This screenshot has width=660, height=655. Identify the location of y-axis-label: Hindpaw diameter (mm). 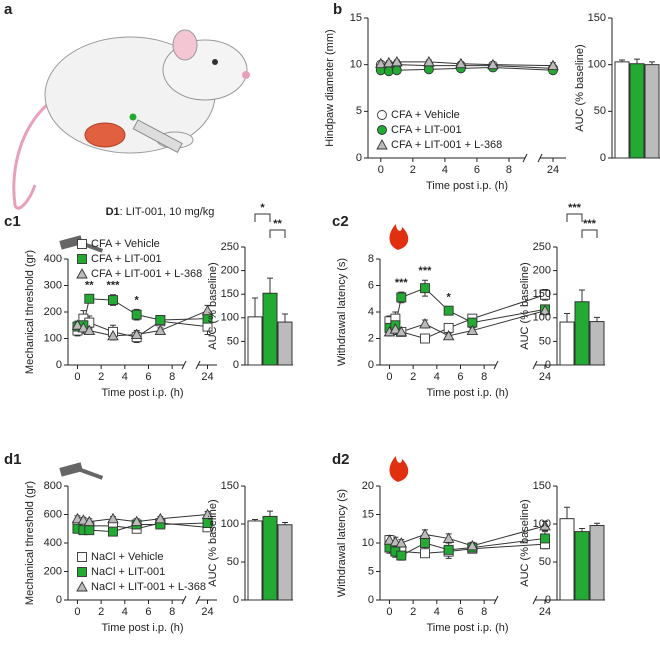
(330, 87).